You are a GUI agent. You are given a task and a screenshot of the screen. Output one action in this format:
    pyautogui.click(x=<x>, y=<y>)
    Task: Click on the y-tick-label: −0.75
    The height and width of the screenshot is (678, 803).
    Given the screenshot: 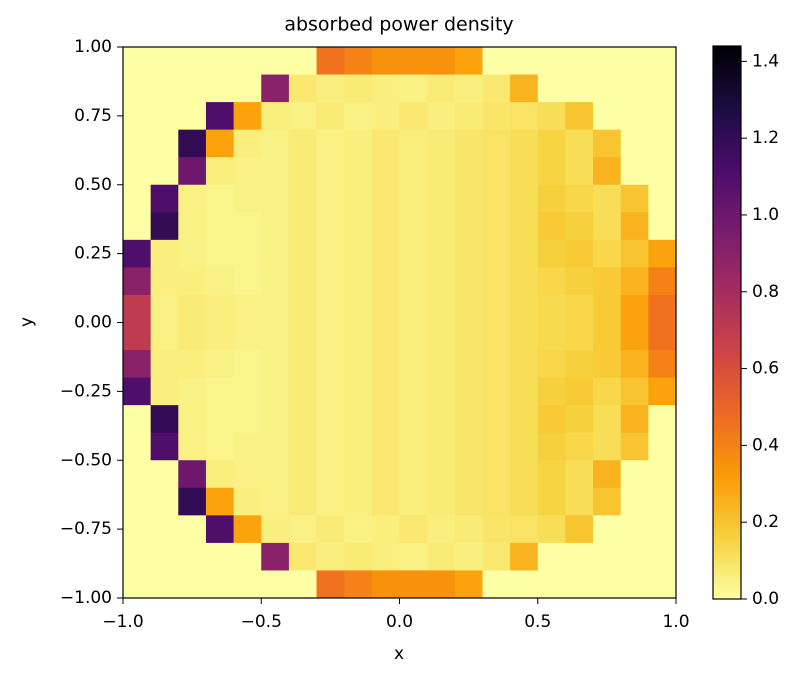 What is the action you would take?
    pyautogui.click(x=86, y=529)
    